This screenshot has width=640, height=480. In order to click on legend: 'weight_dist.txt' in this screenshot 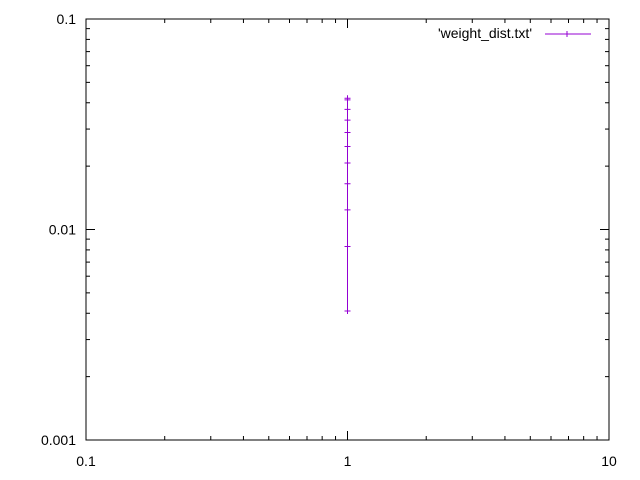, I will do `click(514, 33)`.